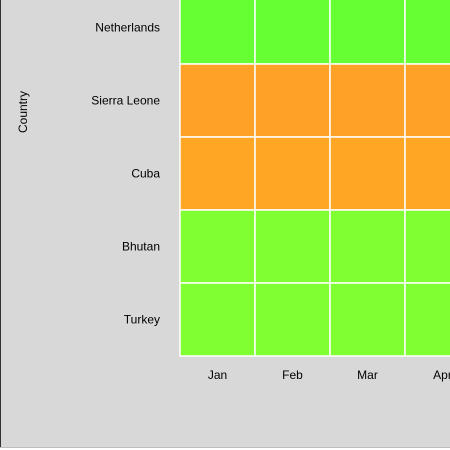  What do you see at coordinates (292, 32) in the screenshot?
I see `heatmap-cell-netherlands-feb` at bounding box center [292, 32].